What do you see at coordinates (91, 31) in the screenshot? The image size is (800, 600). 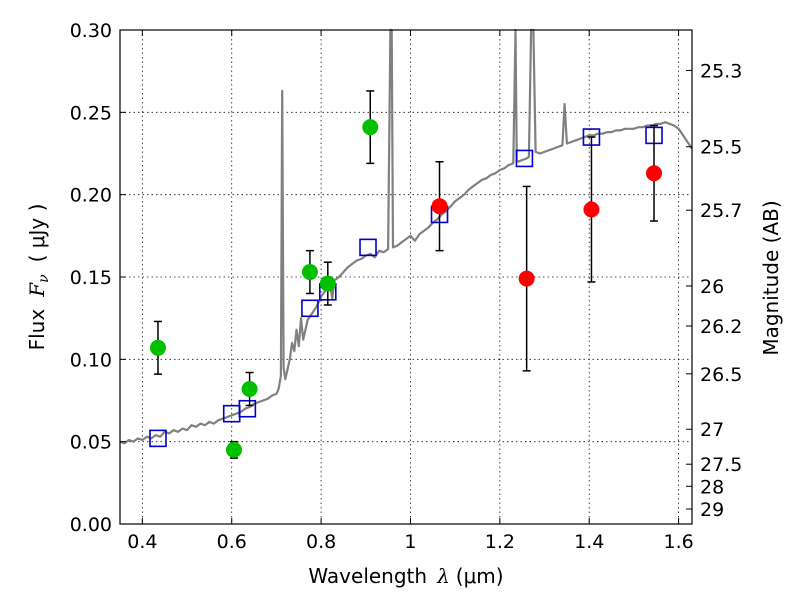 I see `y-tick-label: 0.30` at bounding box center [91, 31].